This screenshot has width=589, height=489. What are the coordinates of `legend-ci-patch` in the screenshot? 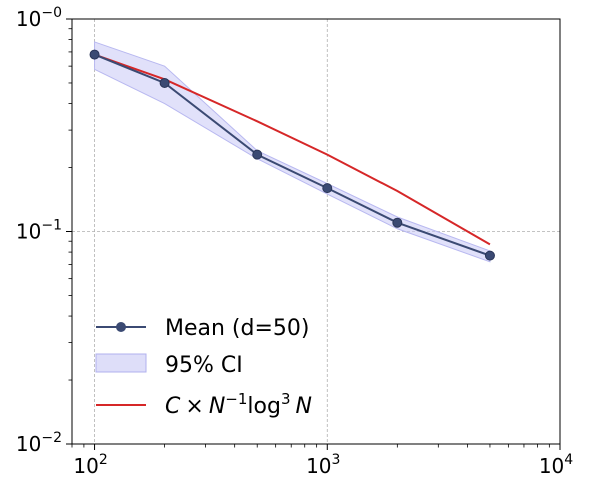 It's located at (121, 363).